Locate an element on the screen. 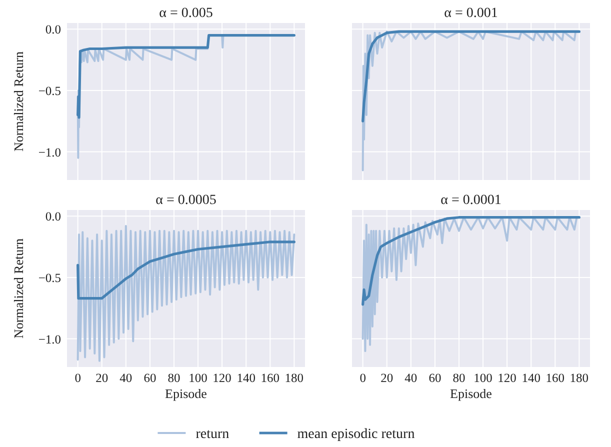 The height and width of the screenshot is (447, 611). legend-label: mean episodic return is located at coordinates (356, 434).